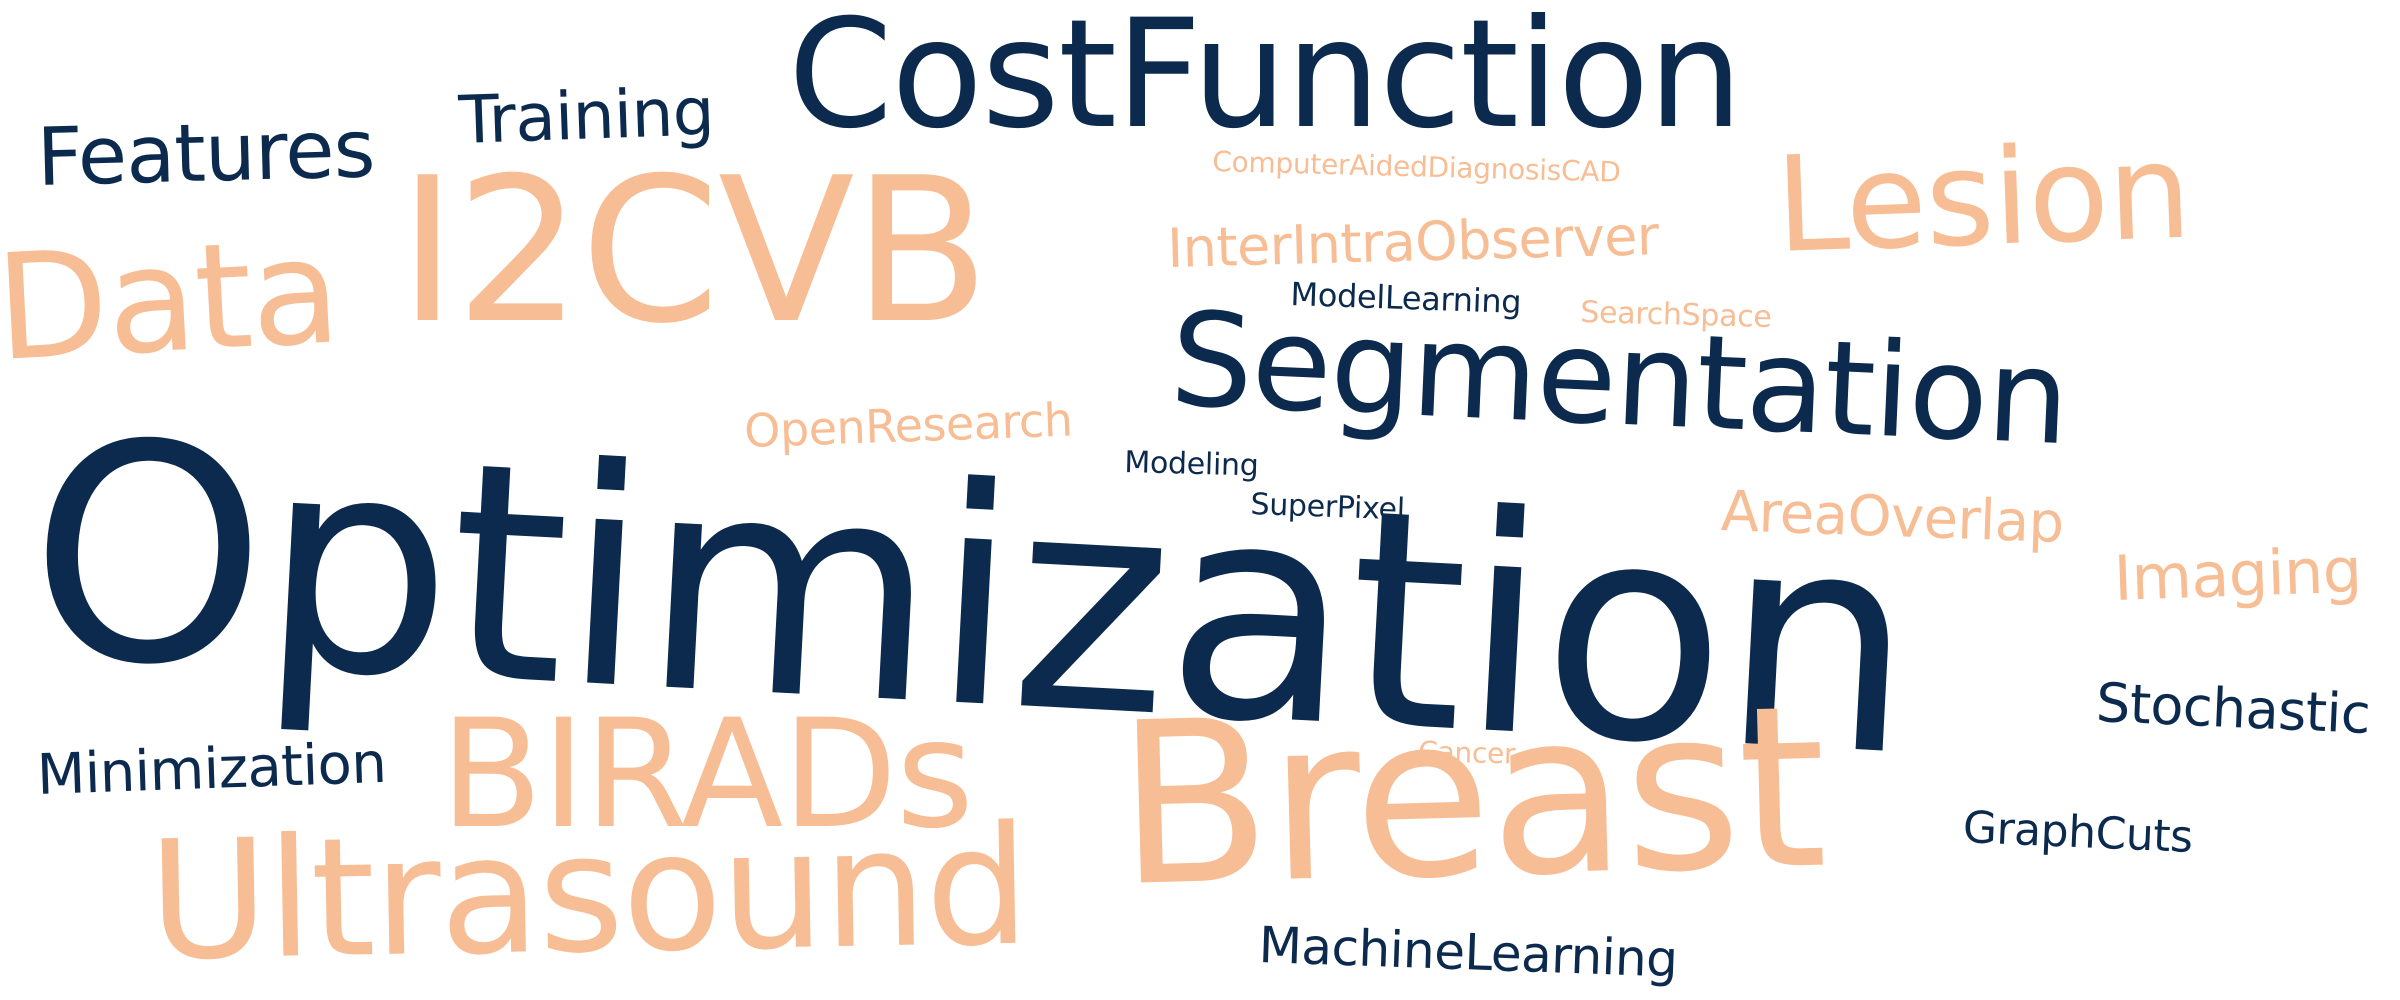  I want to click on word-lesion: Lesion, so click(1983, 198).